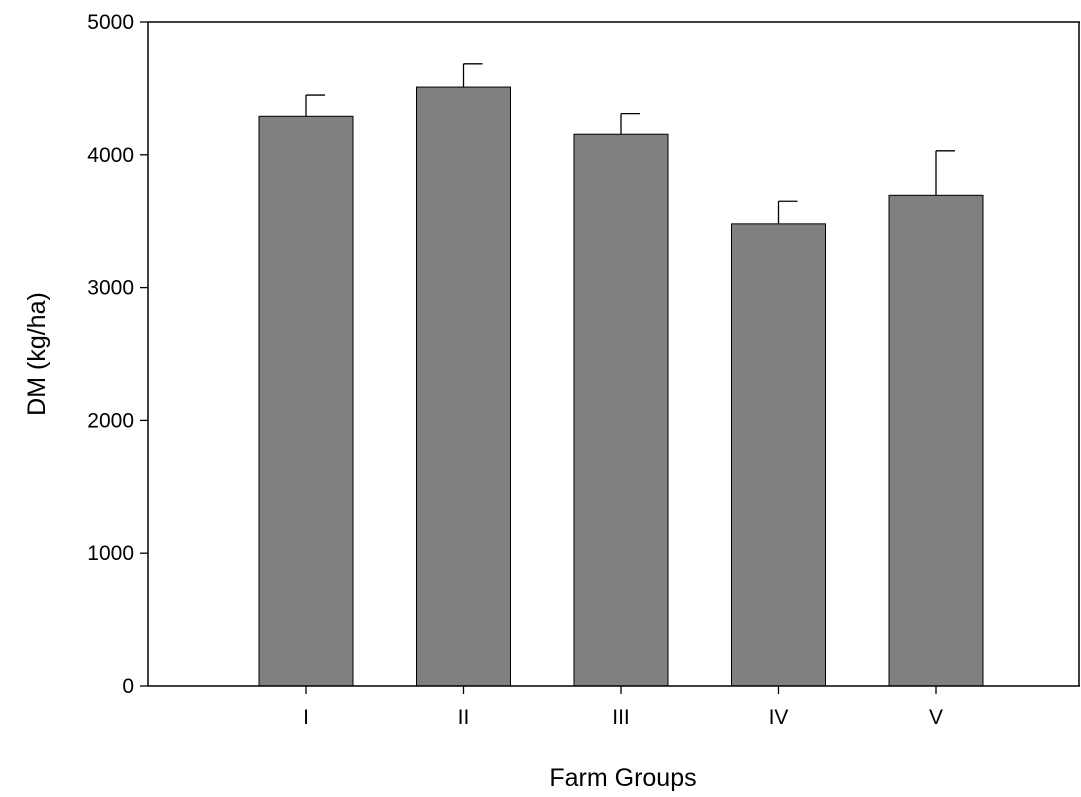 The height and width of the screenshot is (797, 1081). I want to click on y-tick-label: 2000, so click(110, 420).